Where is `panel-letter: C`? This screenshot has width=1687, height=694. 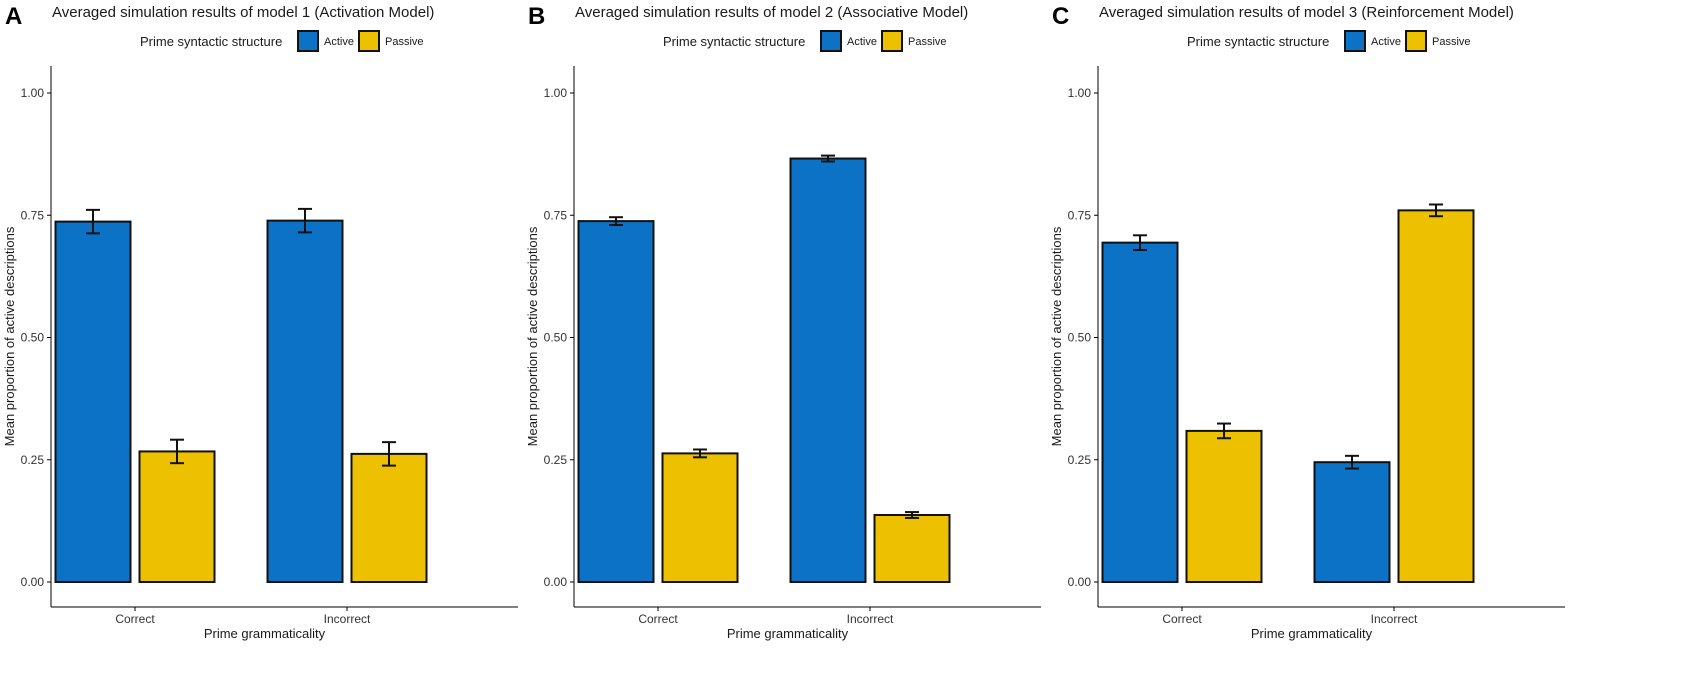
panel-letter: C is located at coordinates (1060, 16).